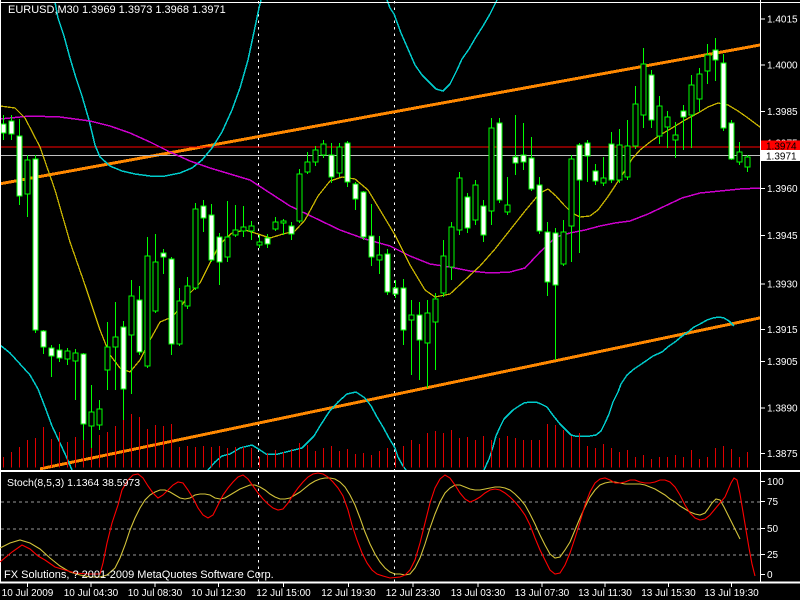 Image resolution: width=800 pixels, height=600 pixels. I want to click on svg-text: 1.3890, so click(782, 408).